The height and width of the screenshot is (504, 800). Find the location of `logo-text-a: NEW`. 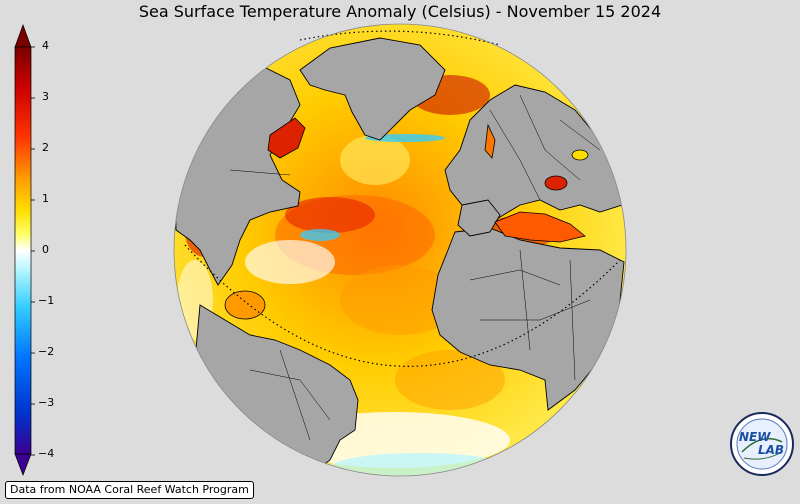

logo-text-a: NEW is located at coordinates (755, 437).